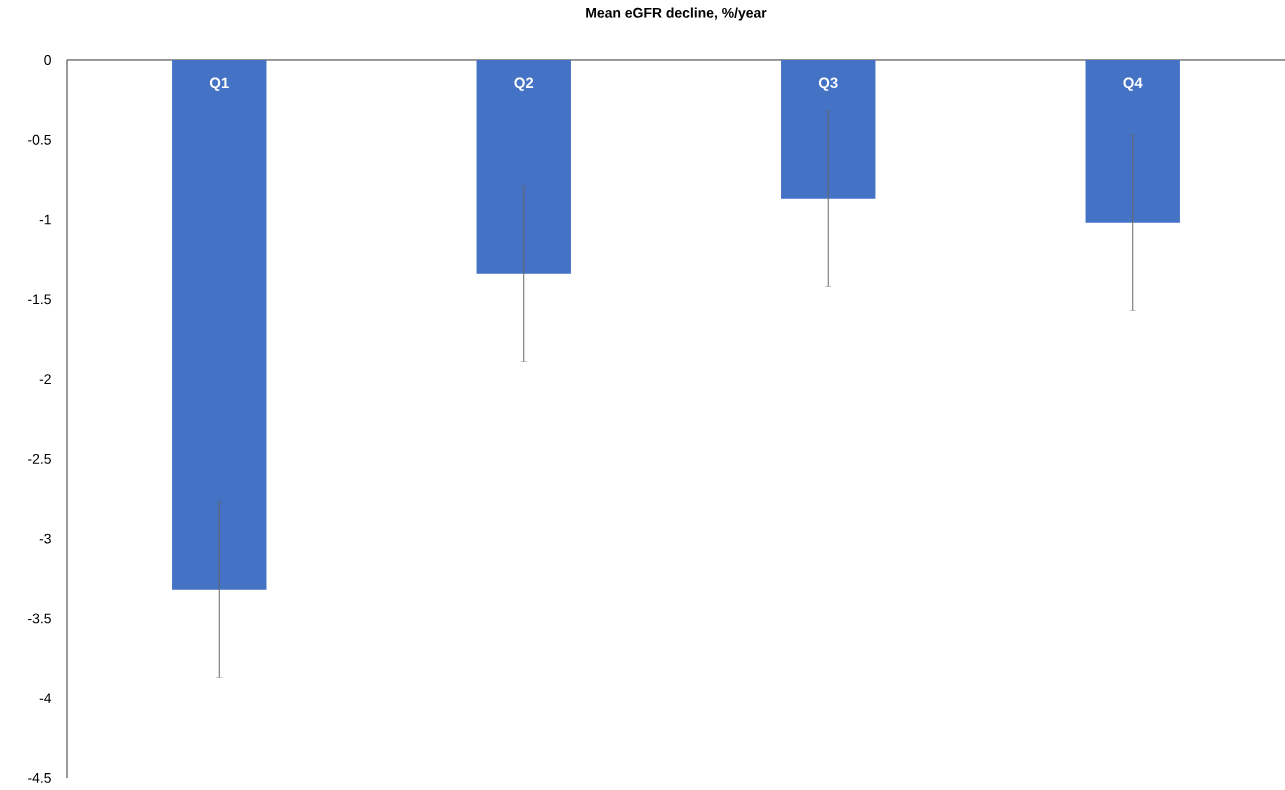  What do you see at coordinates (45, 219) in the screenshot?
I see `y-tick-label: -1` at bounding box center [45, 219].